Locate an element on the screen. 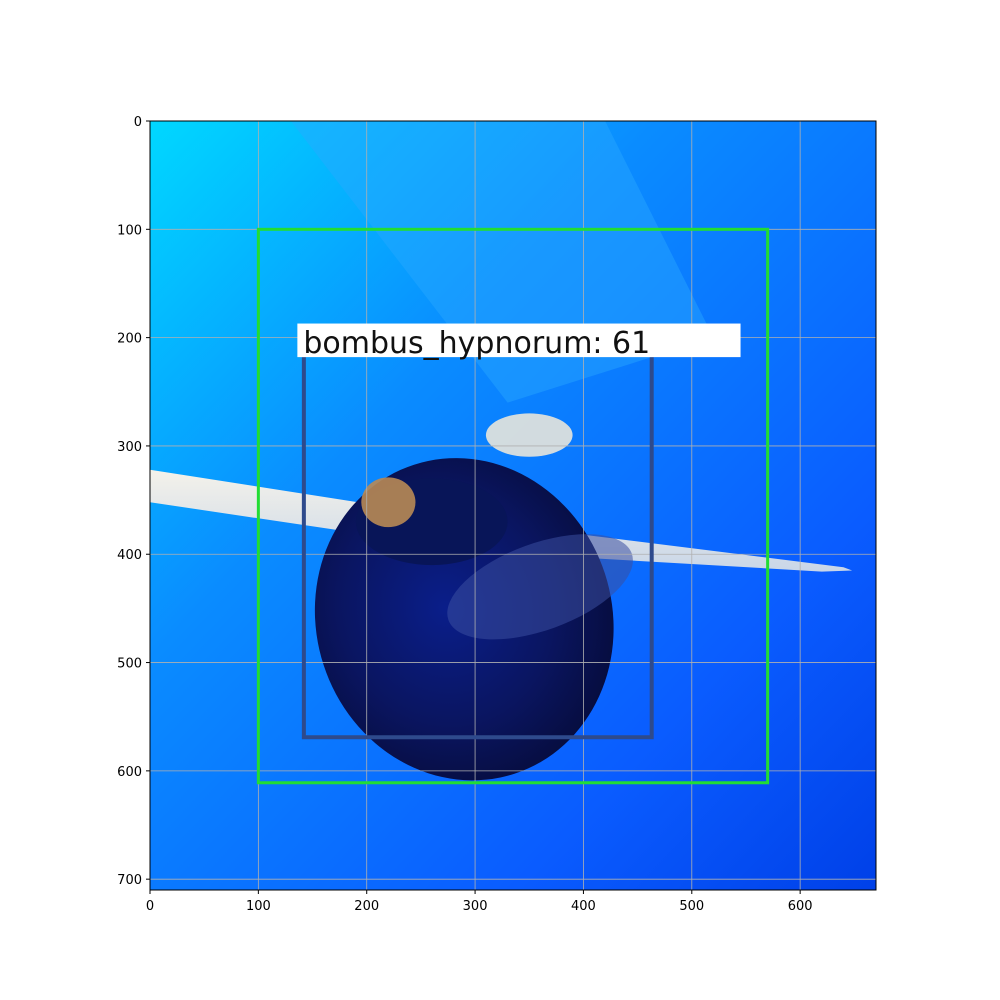 Image resolution: width=1000 pixels, height=1000 pixels. x-axis: 0 100 200 300 400 500 600 is located at coordinates (479, 902).